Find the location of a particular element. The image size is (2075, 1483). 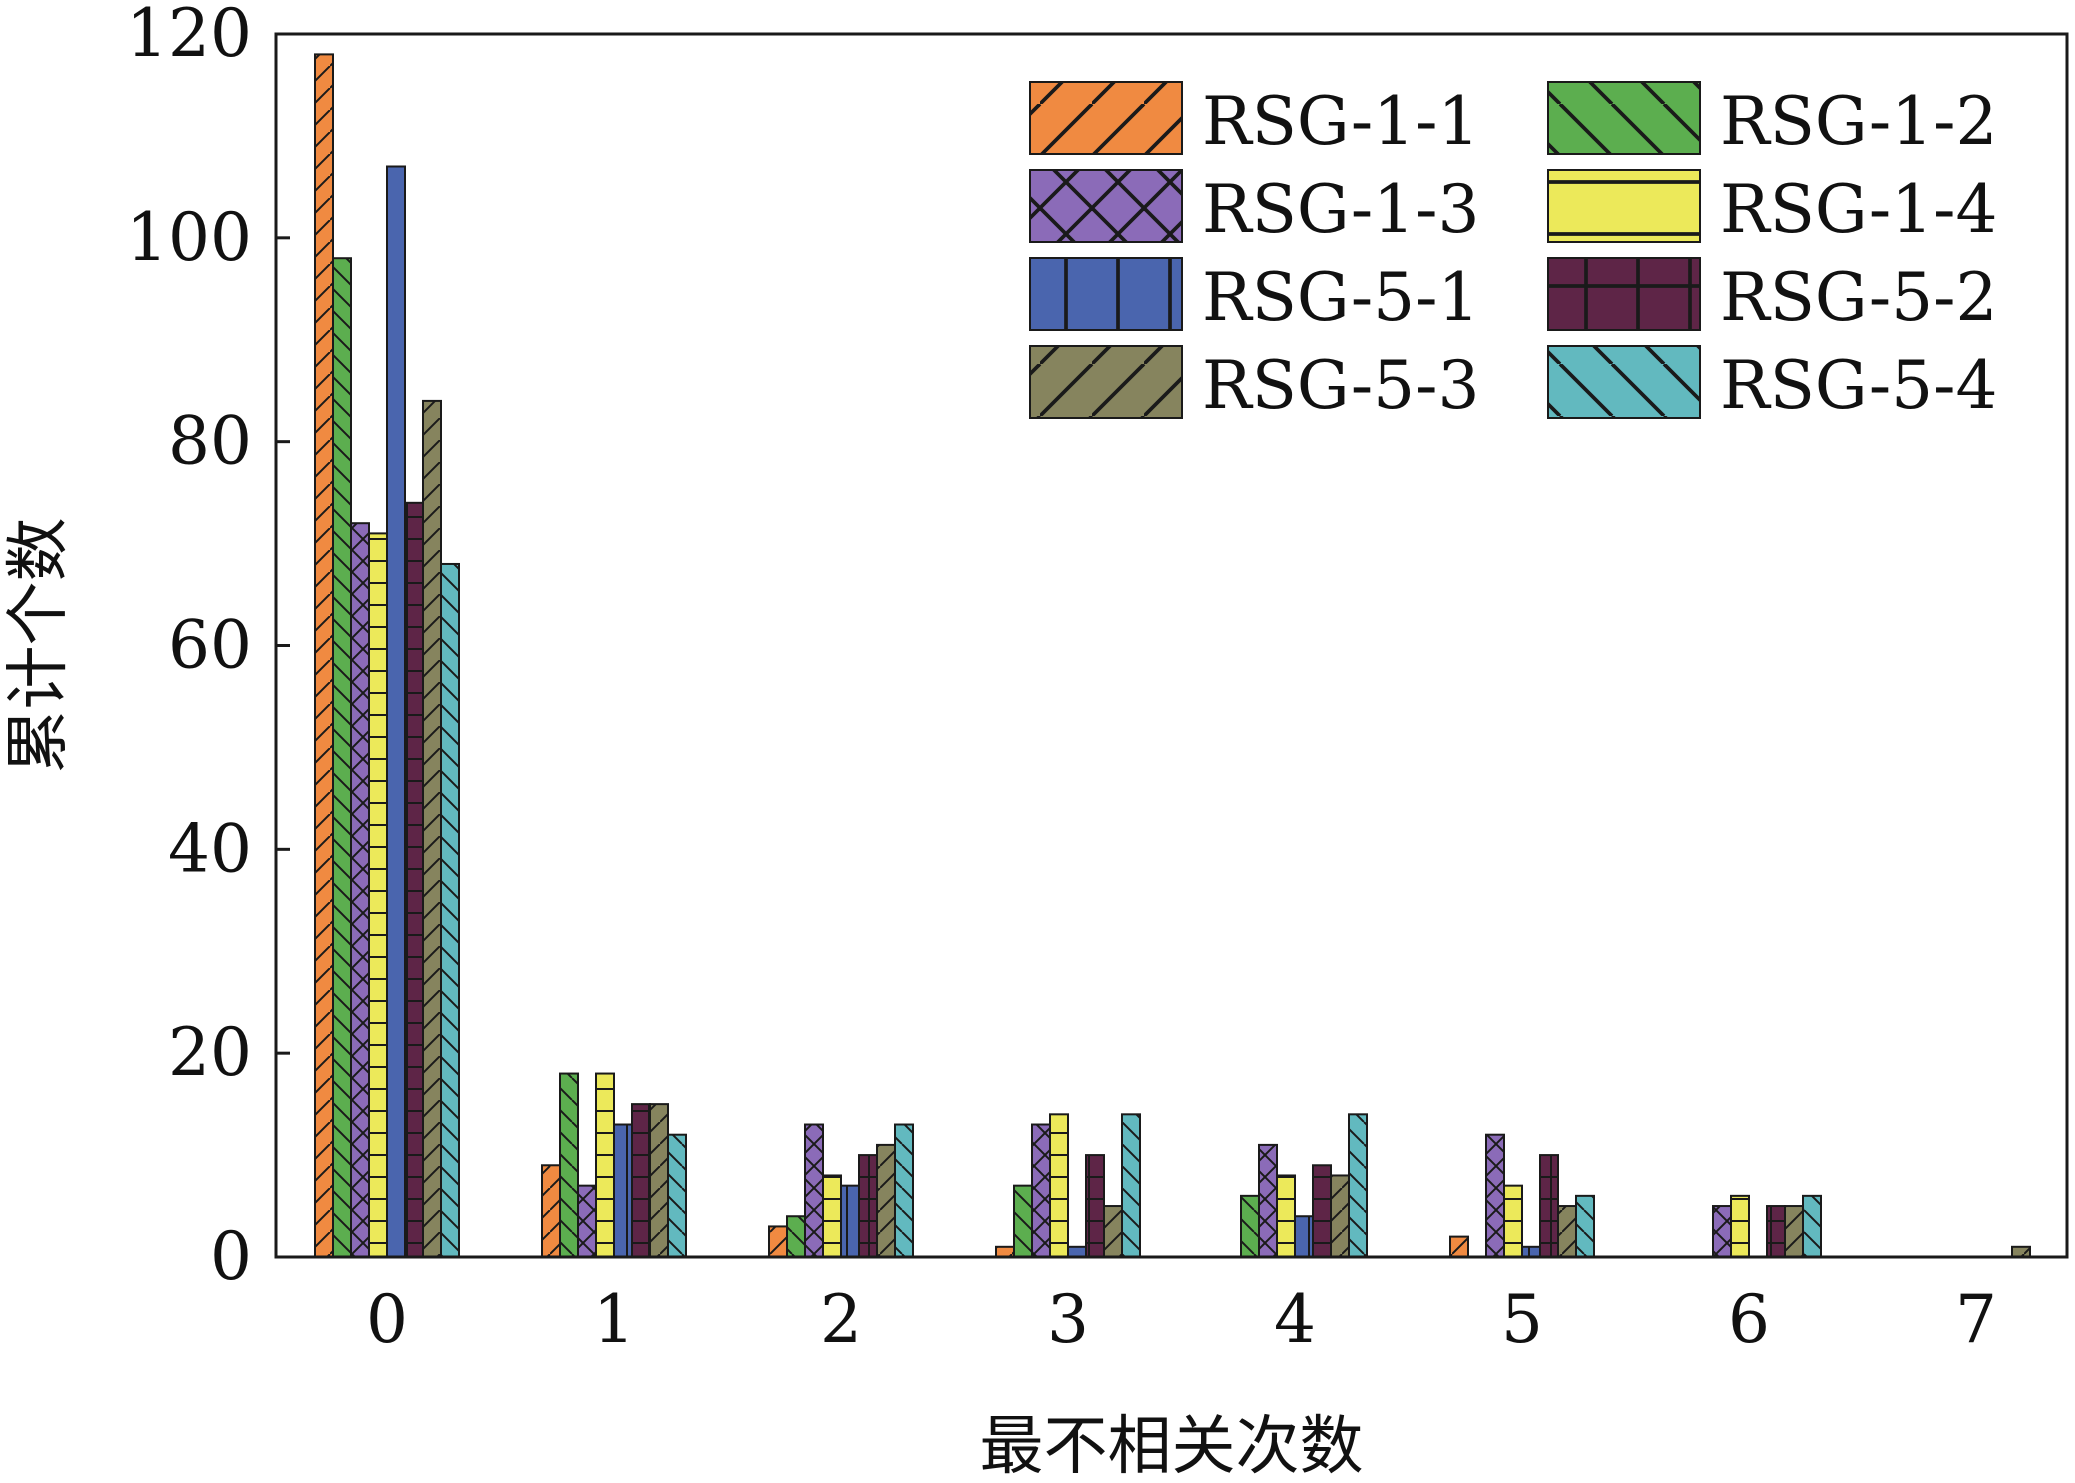

x-axis-title: 最不相关次数 is located at coordinates (1172, 1446).